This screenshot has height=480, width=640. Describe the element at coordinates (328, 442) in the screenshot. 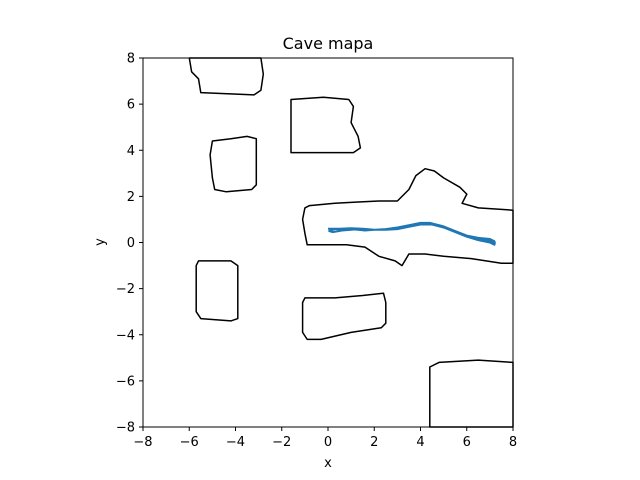

I see `x-tick-label: 0` at that location.